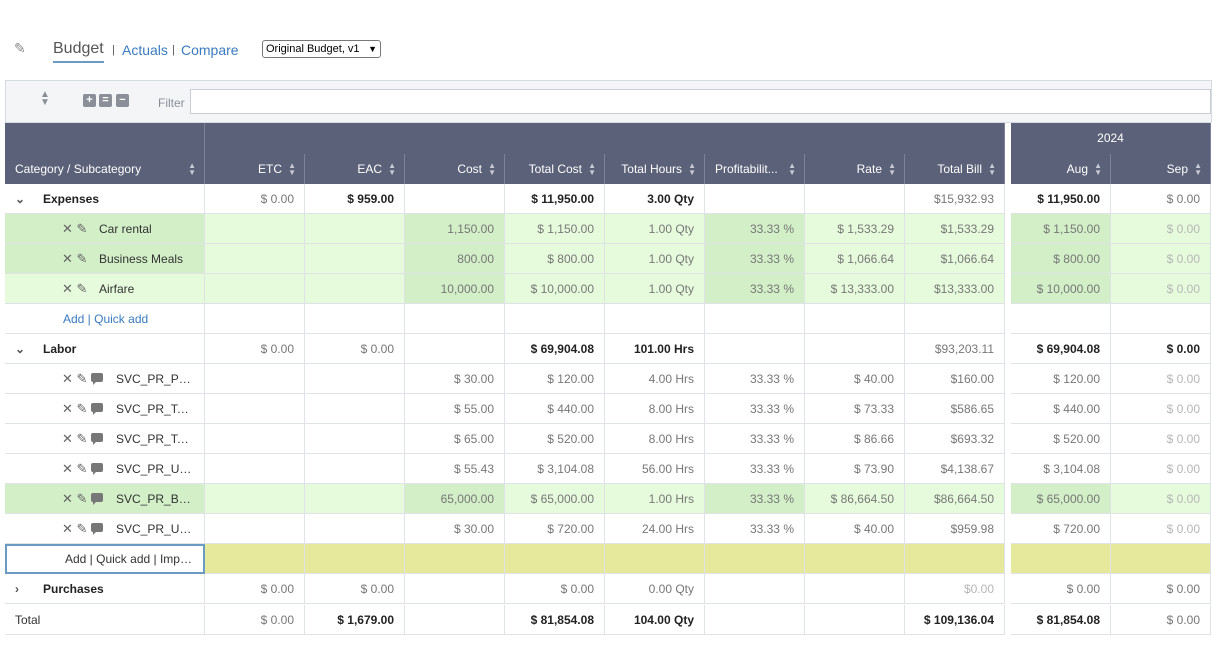  I want to click on cell-aug: $ 10,000.00, so click(1061, 289).